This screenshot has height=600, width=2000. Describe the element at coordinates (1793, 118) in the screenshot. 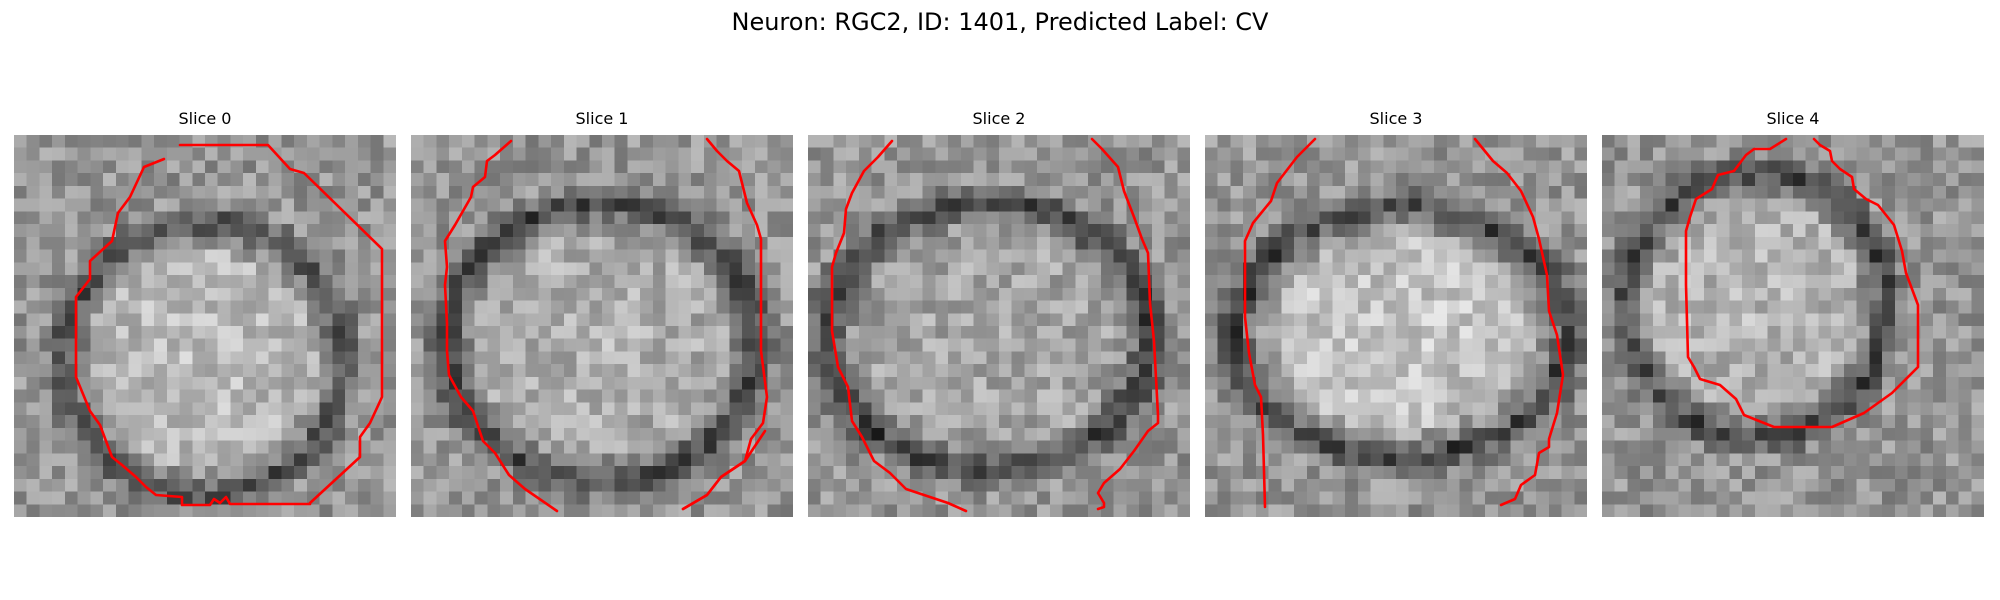

I see `slice-title-4: Slice 4` at that location.